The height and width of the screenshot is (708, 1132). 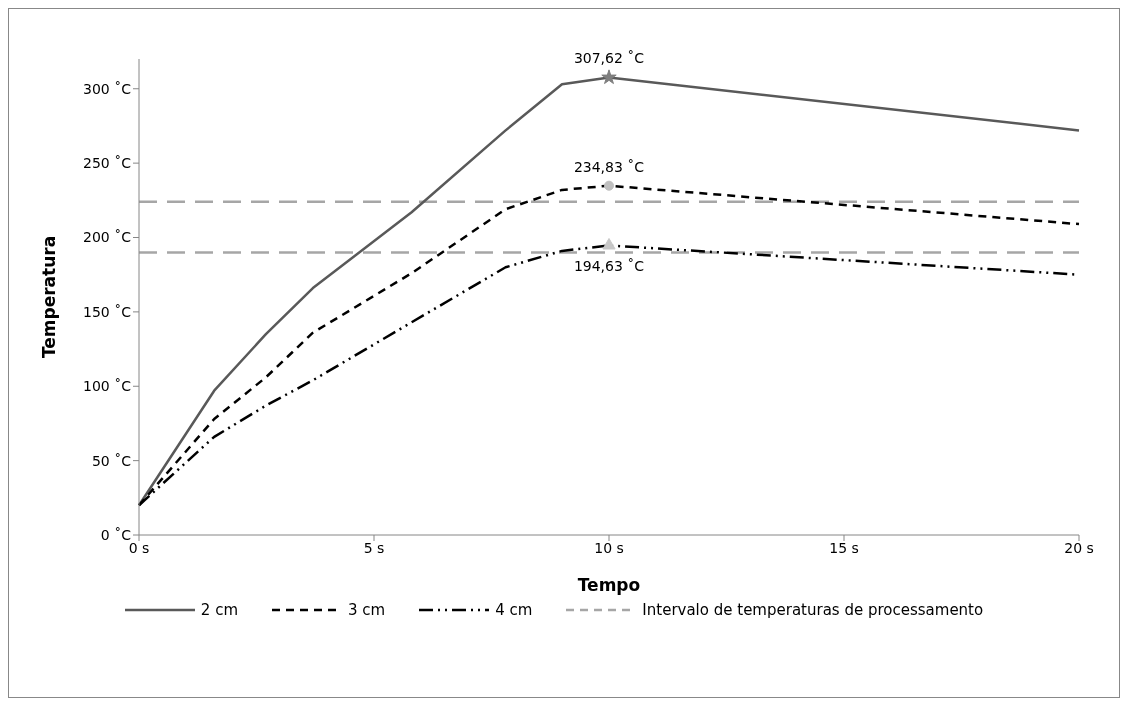 I want to click on data-label: 234,83 ˚C, so click(x=609, y=166).